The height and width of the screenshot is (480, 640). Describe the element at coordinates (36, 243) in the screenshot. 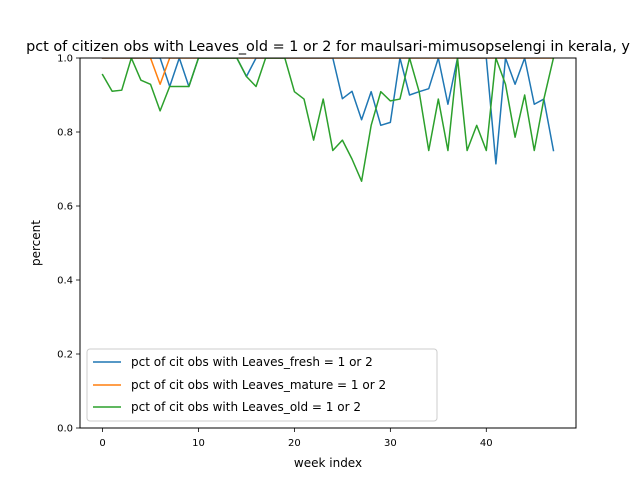

I see `y-axis-label: percent` at that location.